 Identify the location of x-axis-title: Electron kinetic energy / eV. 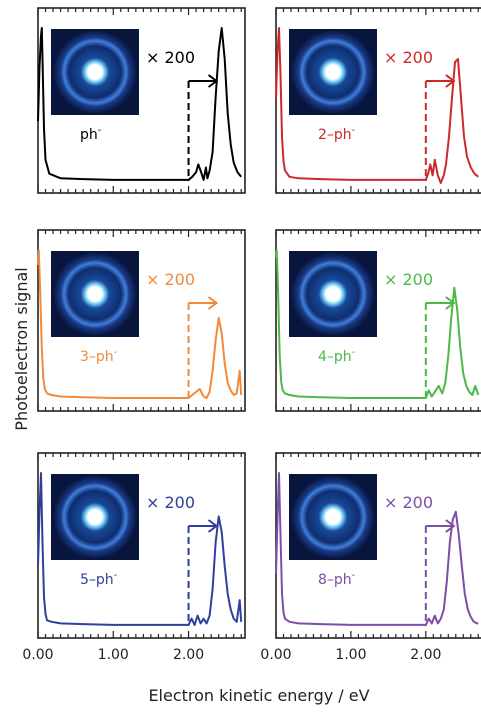
(258, 695).